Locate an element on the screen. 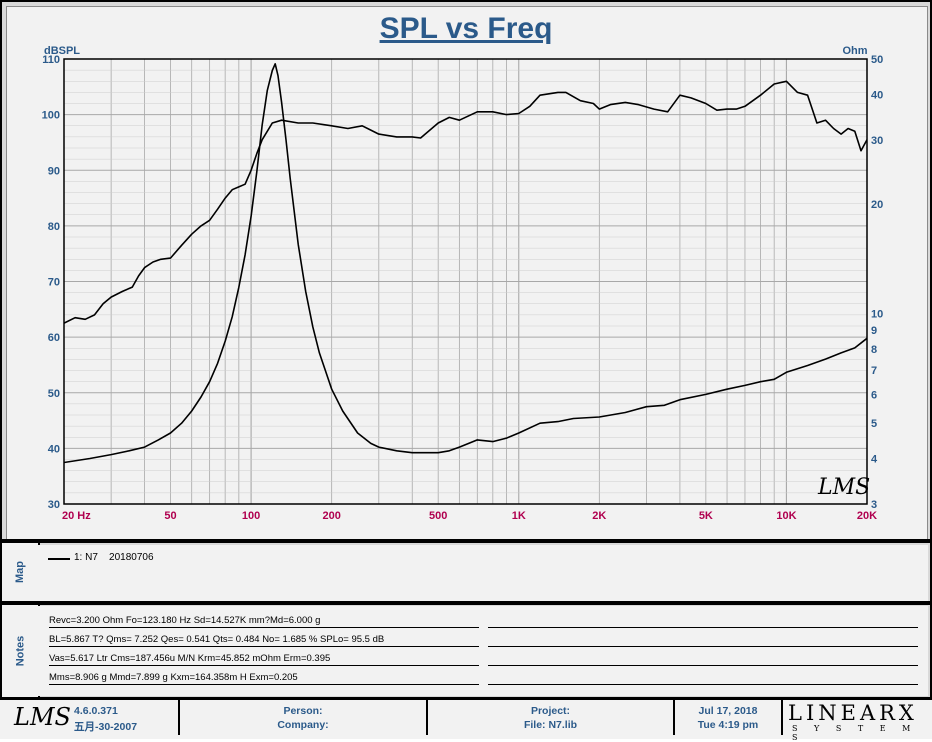 The height and width of the screenshot is (742, 932). right-axis-label: Ohm is located at coordinates (854, 51).